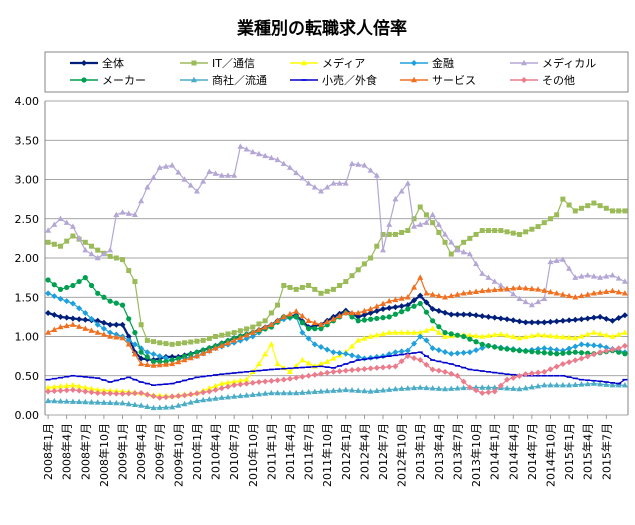 The width and height of the screenshot is (635, 525). What do you see at coordinates (27, 337) in the screenshot?
I see `y-tick-label: 1.00` at bounding box center [27, 337].